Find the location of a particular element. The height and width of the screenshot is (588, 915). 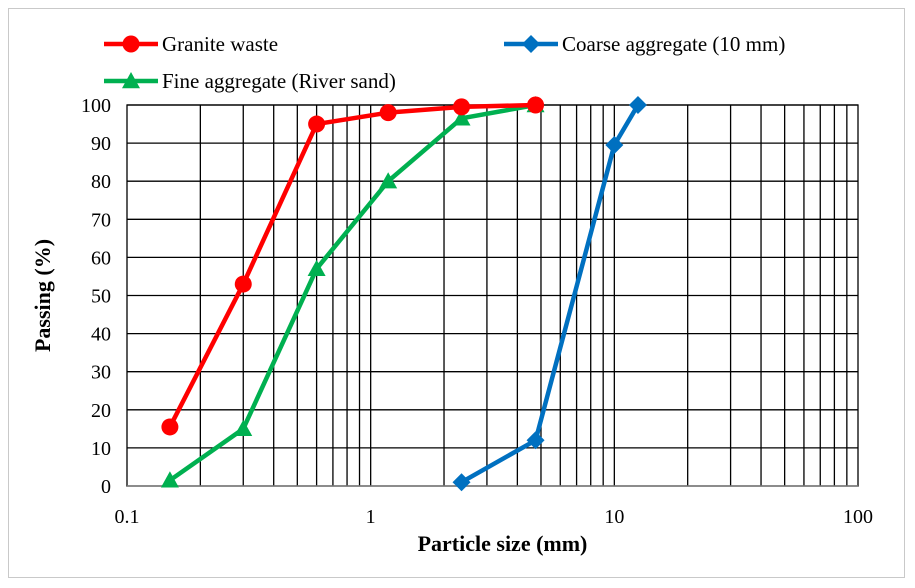

x-tick-label: 0.1 is located at coordinates (127, 517).